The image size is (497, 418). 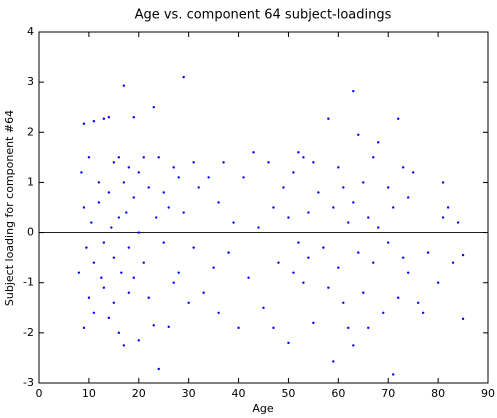 I want to click on y-tick-label: -1, so click(x=28, y=282).